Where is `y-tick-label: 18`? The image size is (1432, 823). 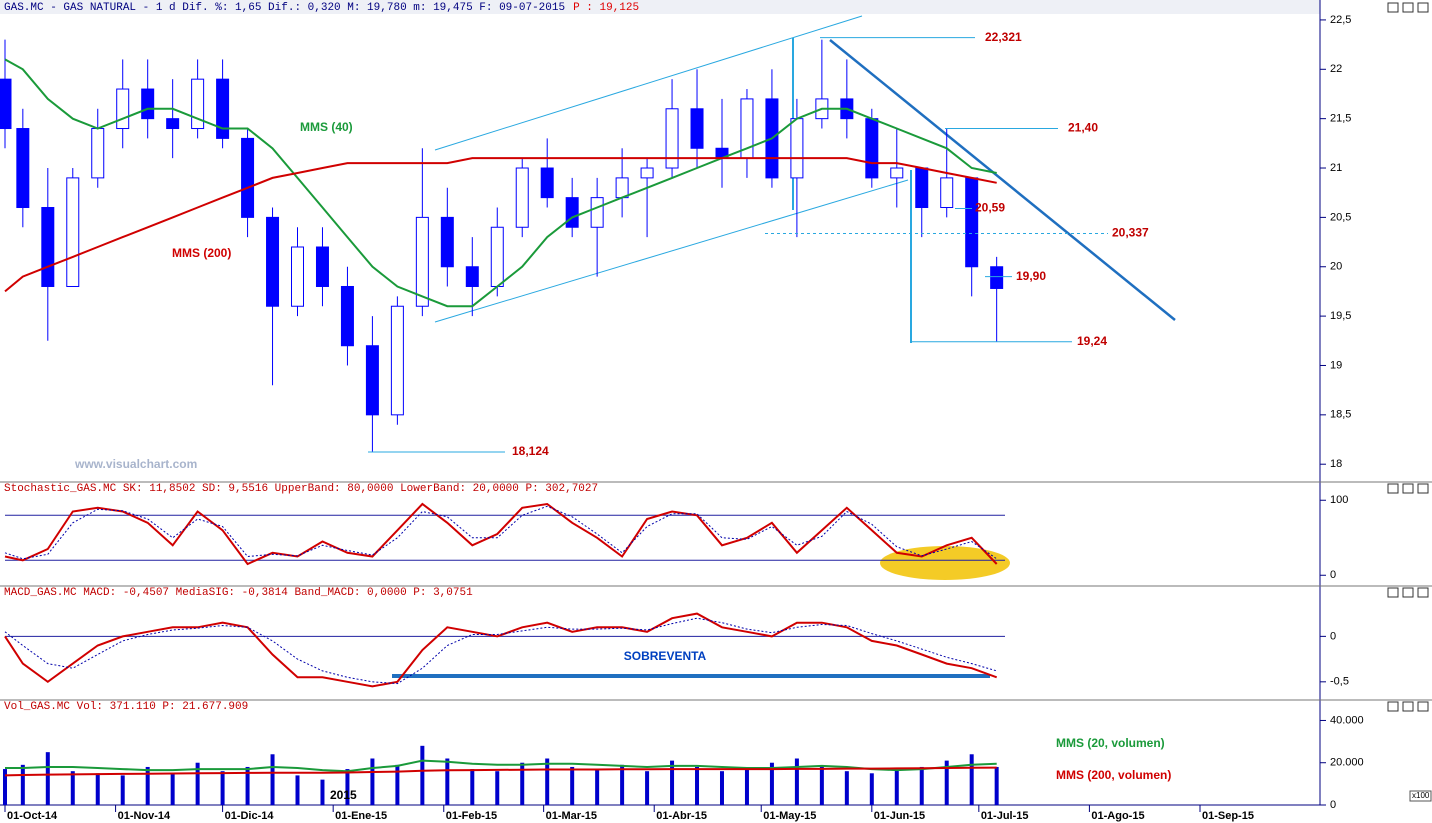 y-tick-label: 18 is located at coordinates (1336, 464).